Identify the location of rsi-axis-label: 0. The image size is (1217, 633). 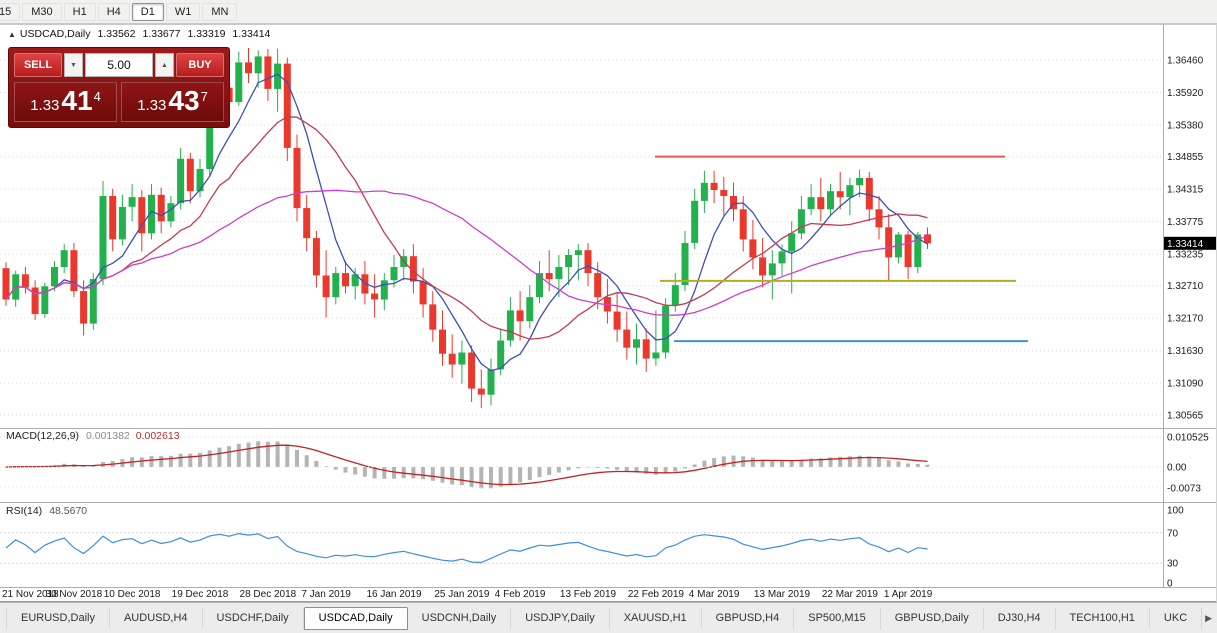
(1170, 584).